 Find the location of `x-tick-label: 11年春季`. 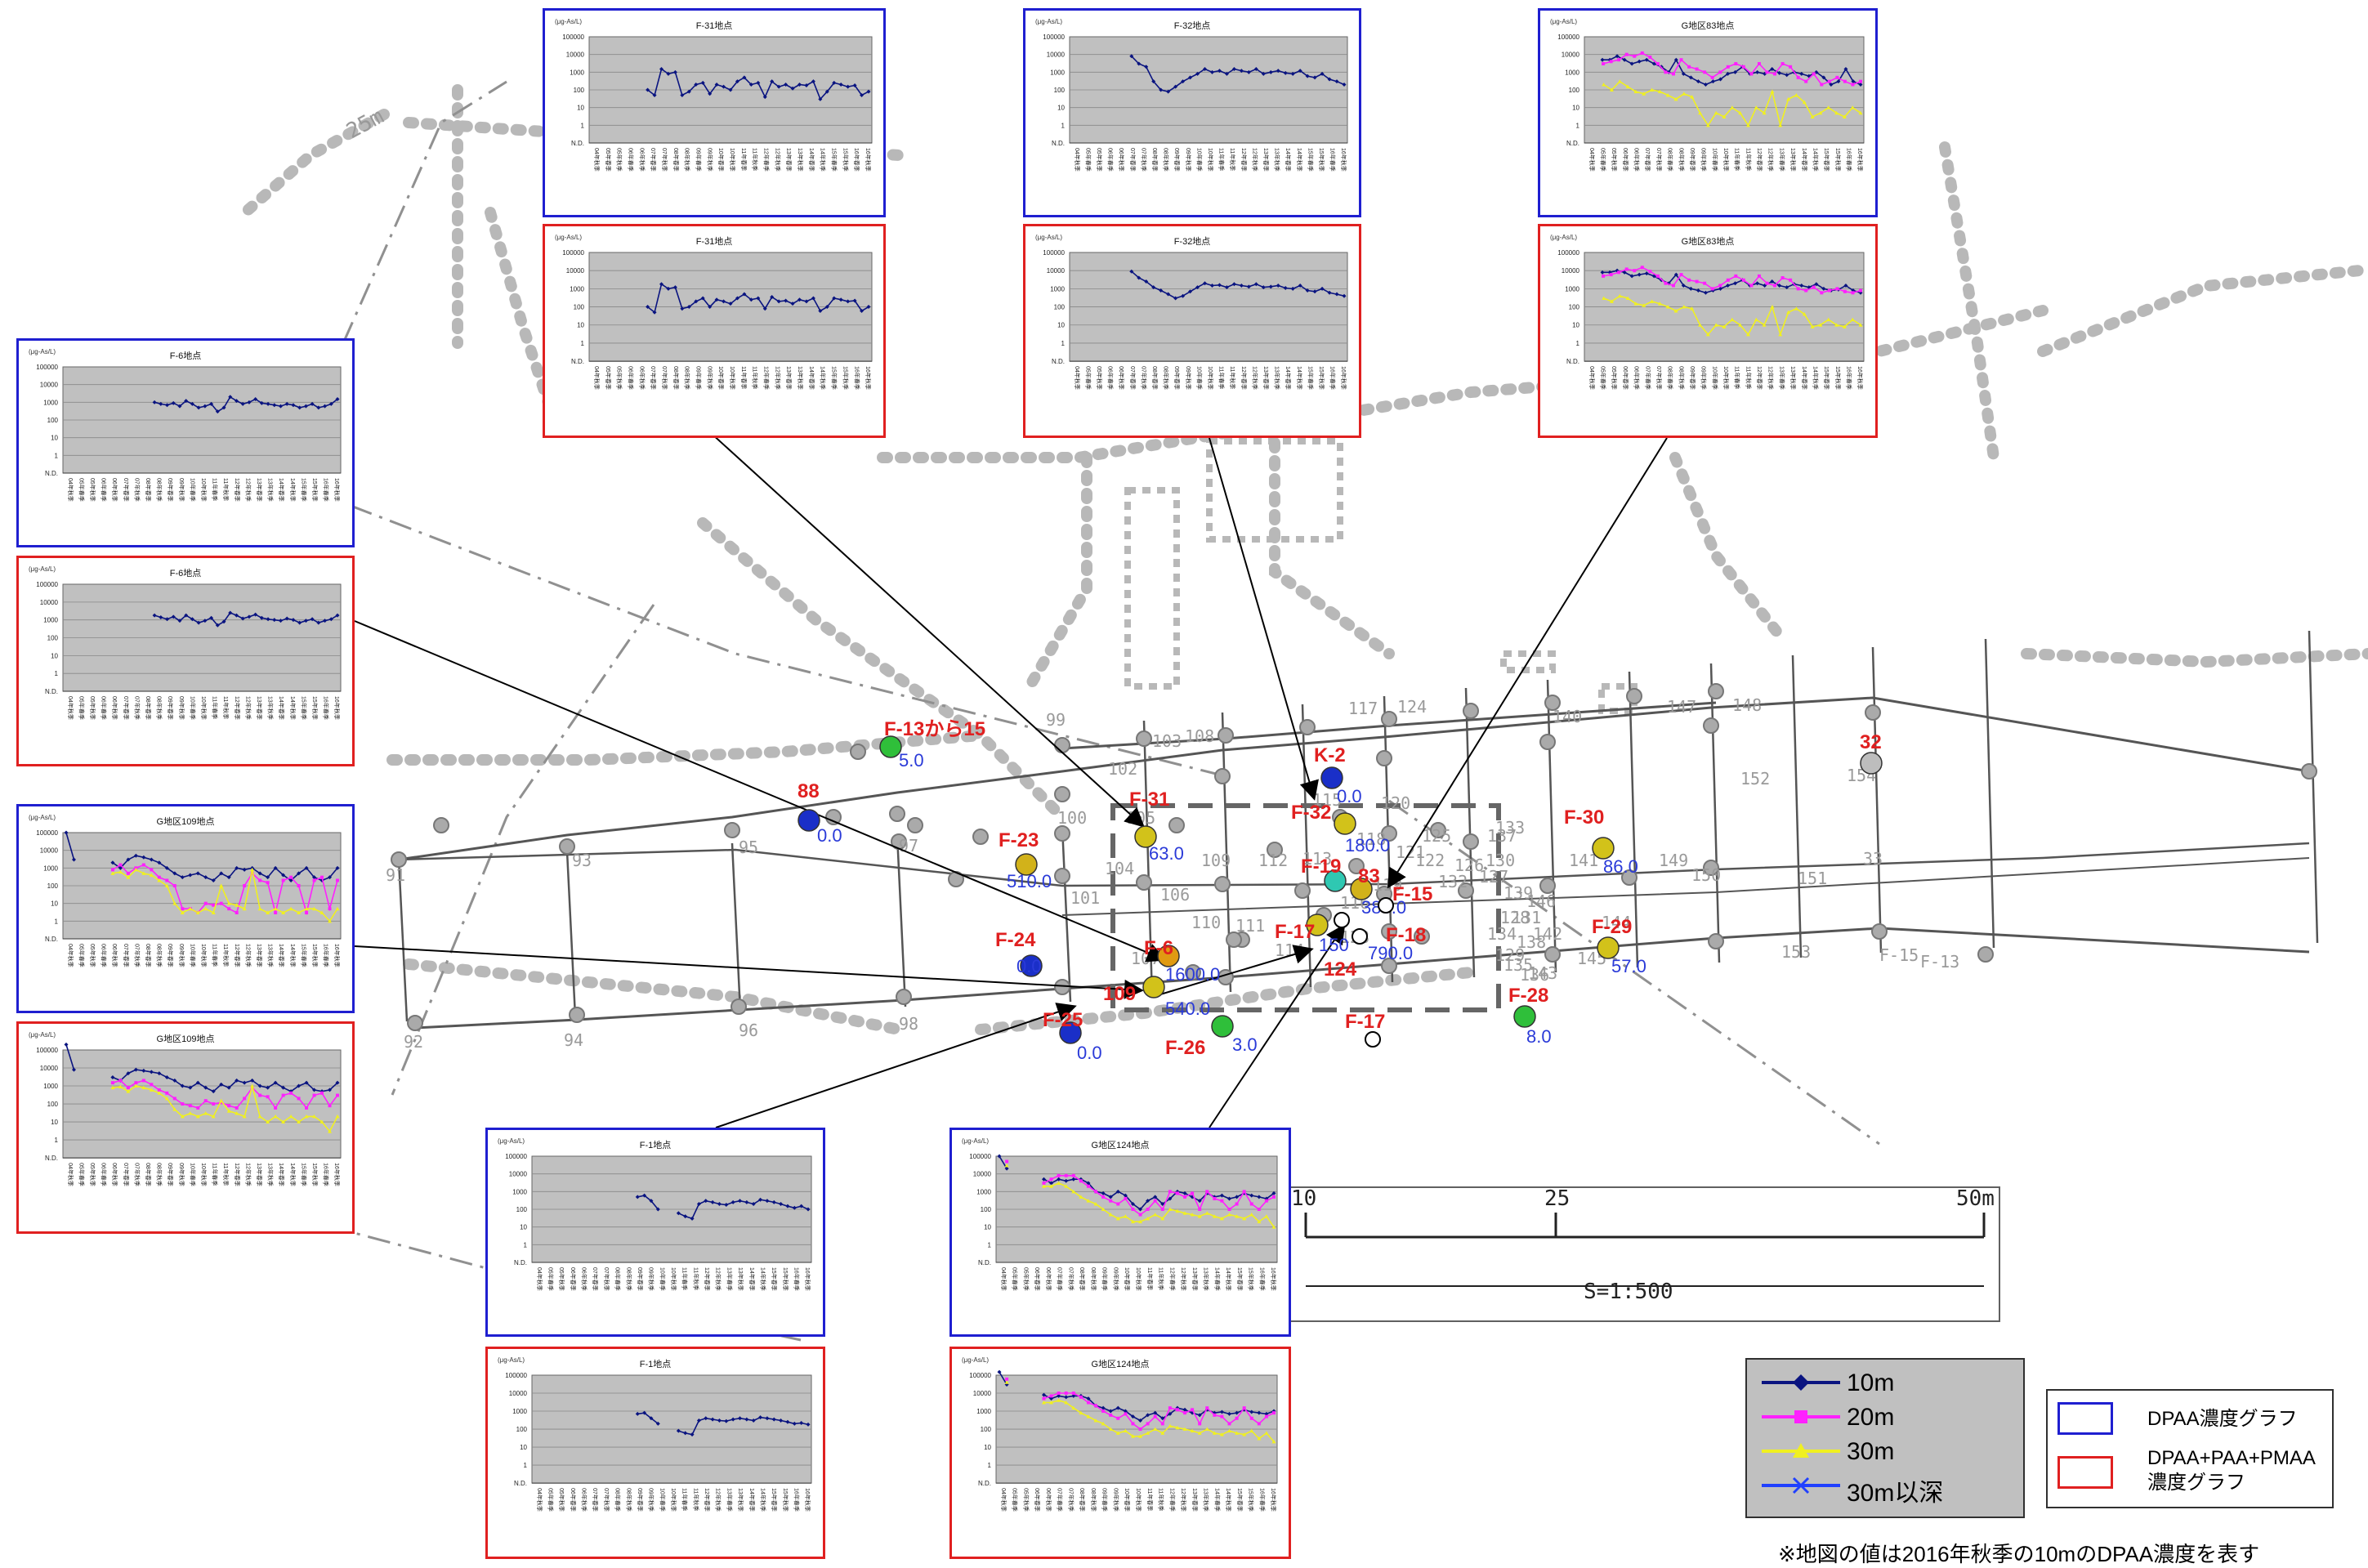

x-tick-label: 11年春季 is located at coordinates (1738, 159).